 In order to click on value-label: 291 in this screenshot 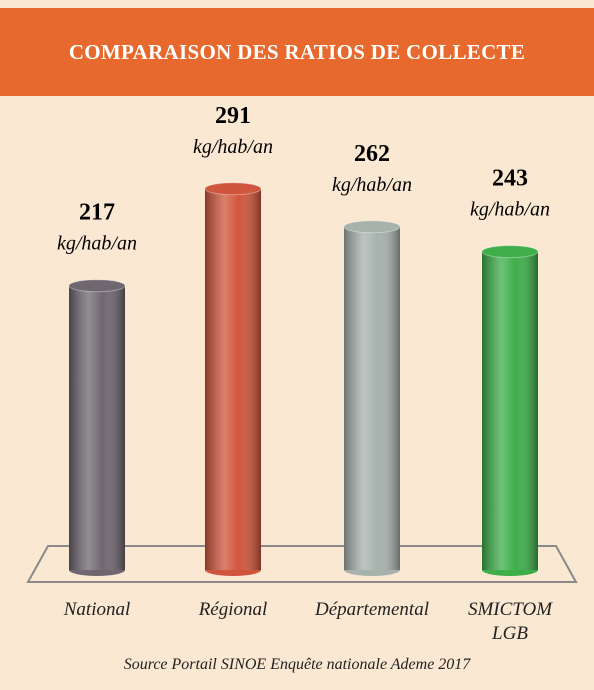, I will do `click(233, 116)`.